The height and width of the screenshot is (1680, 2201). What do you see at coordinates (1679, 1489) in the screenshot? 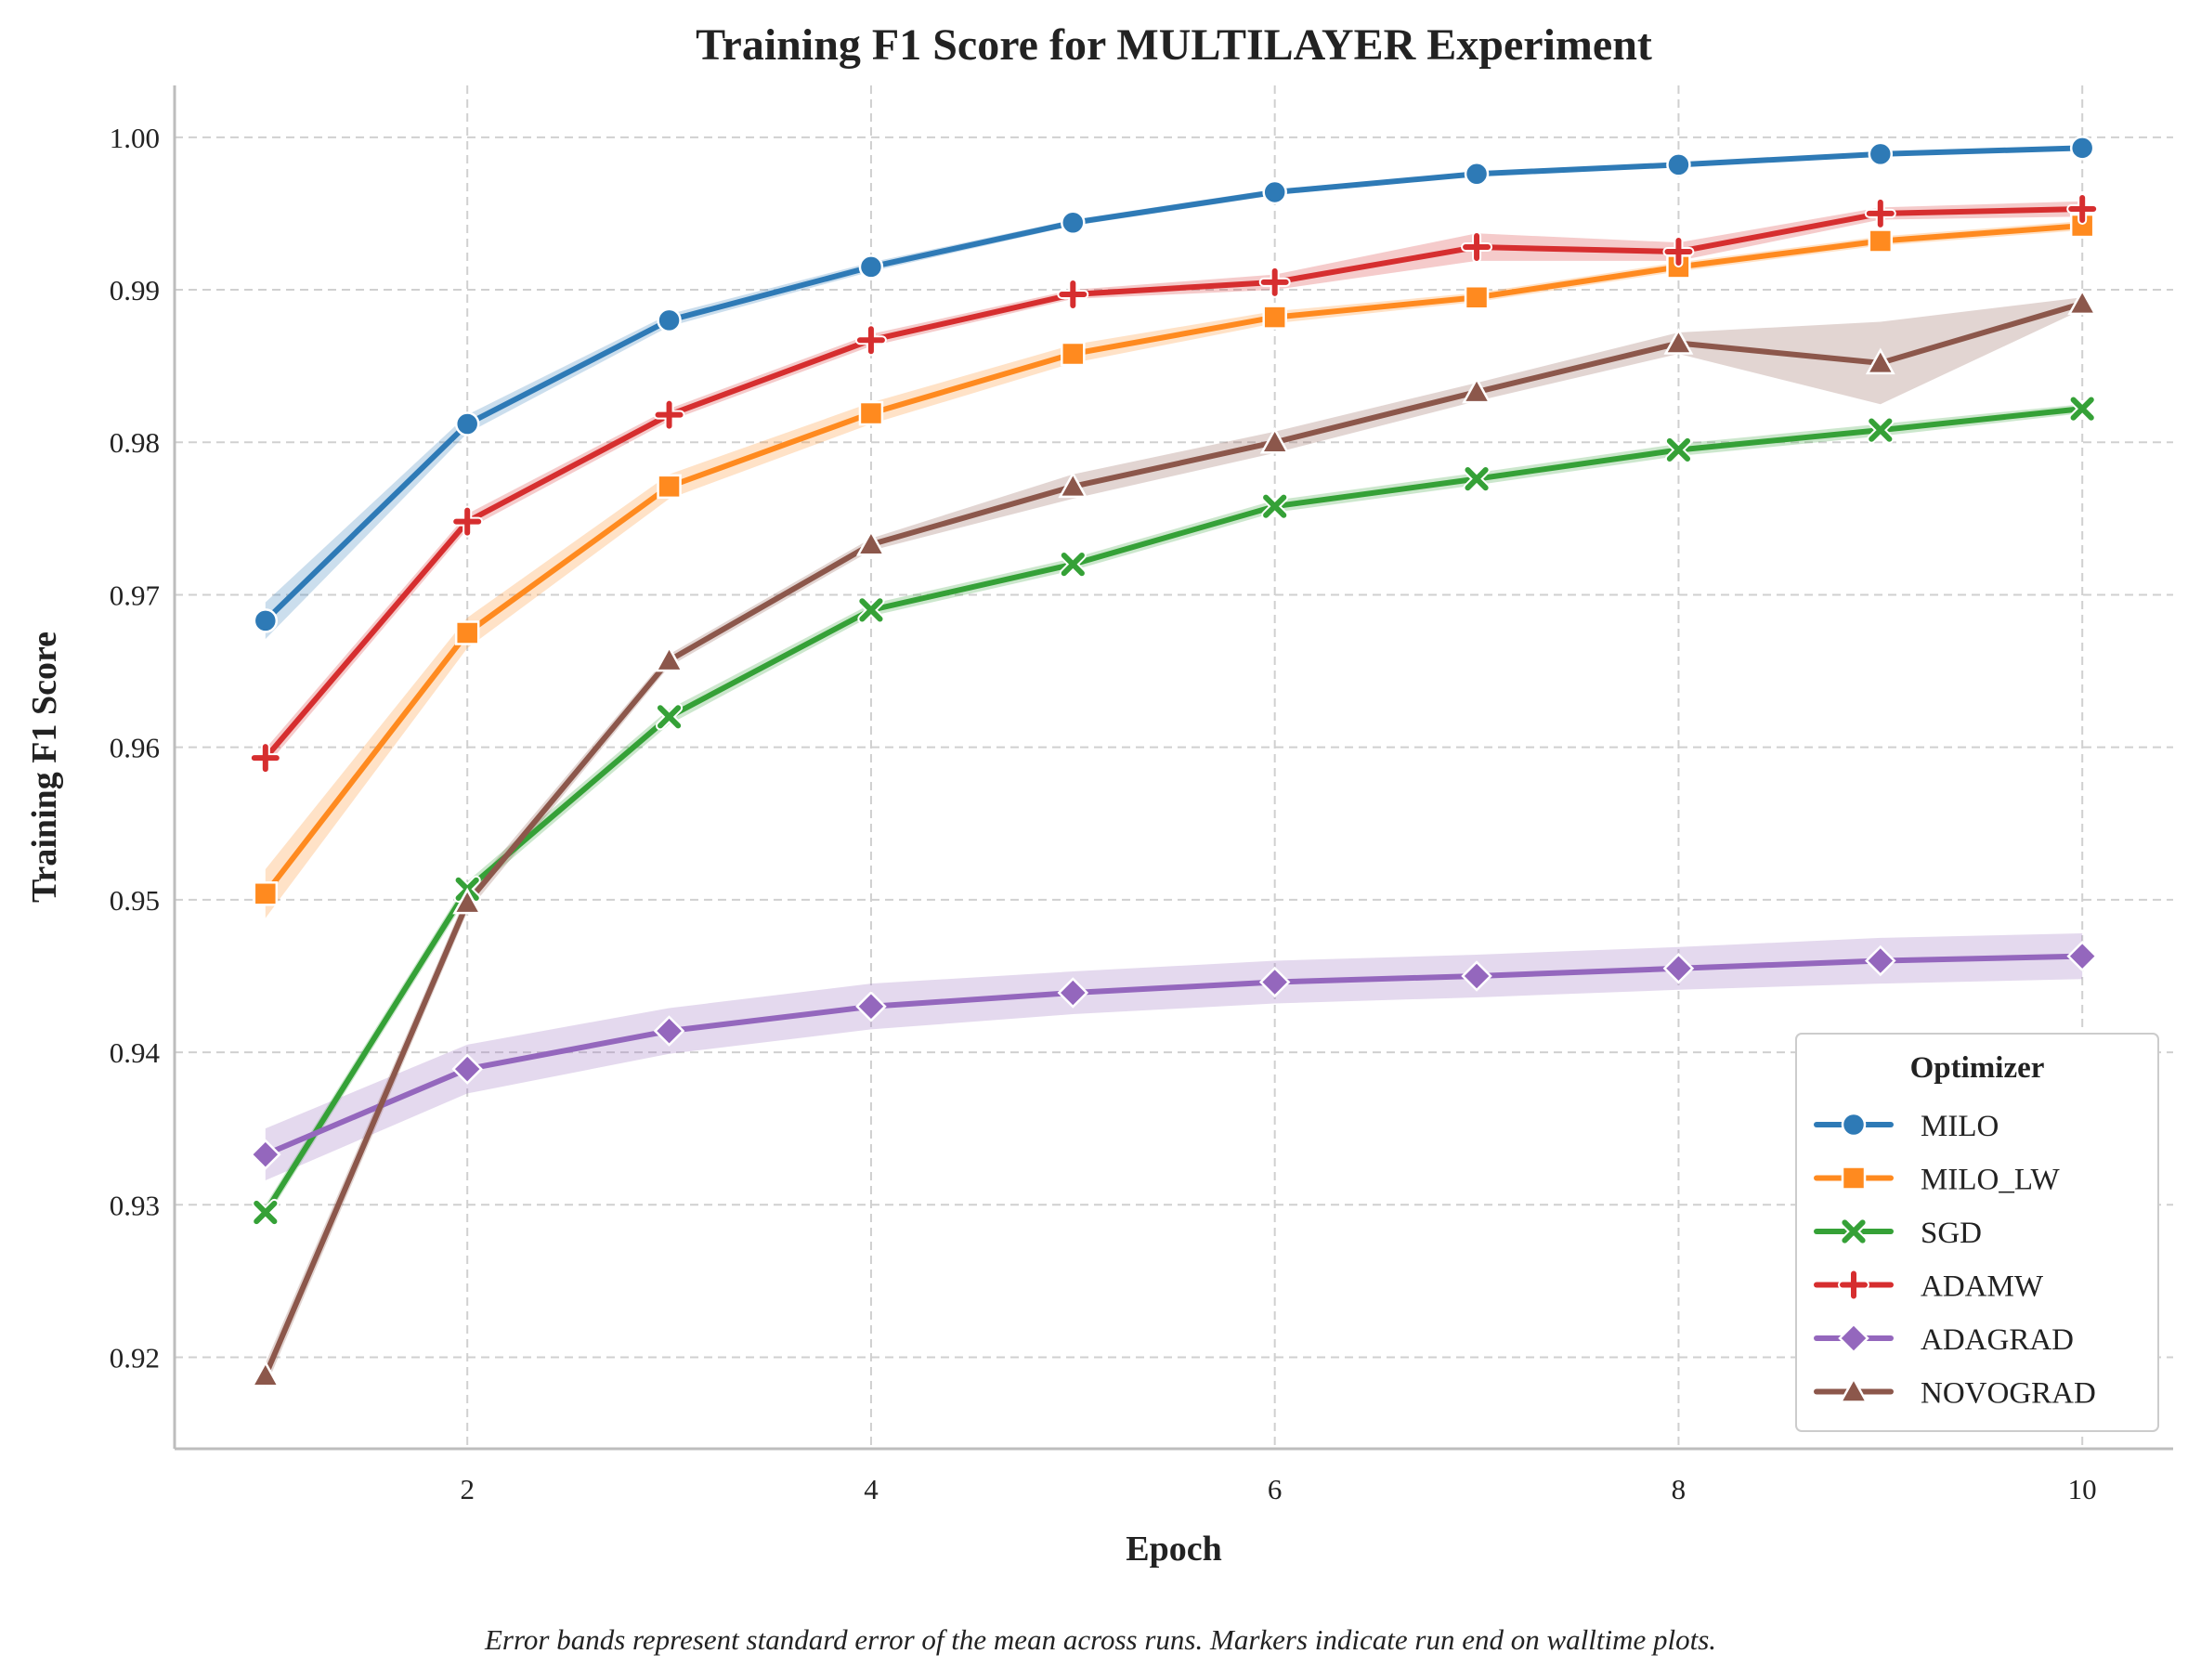
I see `x-tick-label: 8` at bounding box center [1679, 1489].